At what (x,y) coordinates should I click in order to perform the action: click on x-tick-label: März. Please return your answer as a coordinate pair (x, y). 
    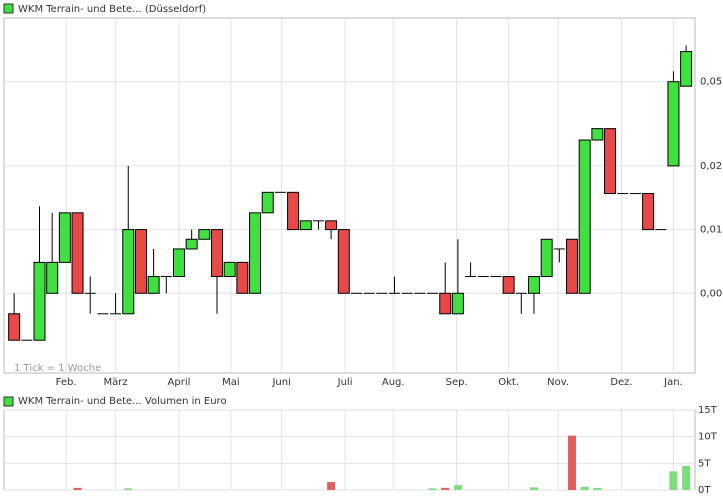
    Looking at the image, I should click on (116, 382).